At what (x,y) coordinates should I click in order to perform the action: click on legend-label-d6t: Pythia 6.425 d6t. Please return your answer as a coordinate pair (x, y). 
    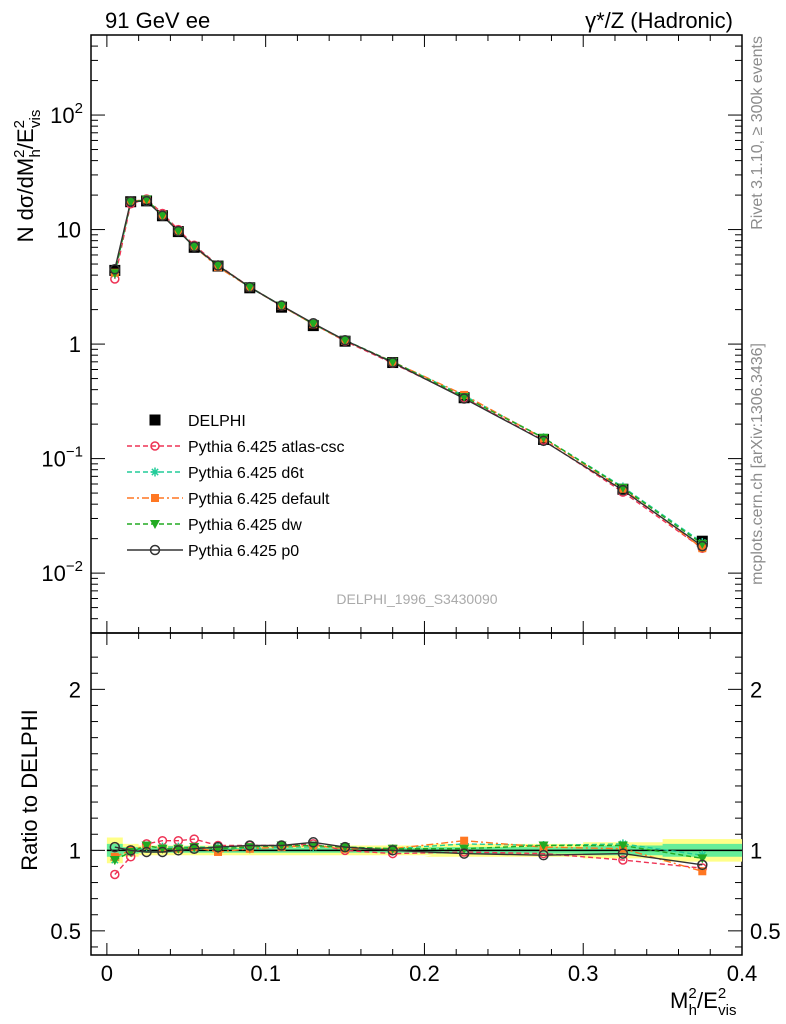
    Looking at the image, I should click on (246, 473).